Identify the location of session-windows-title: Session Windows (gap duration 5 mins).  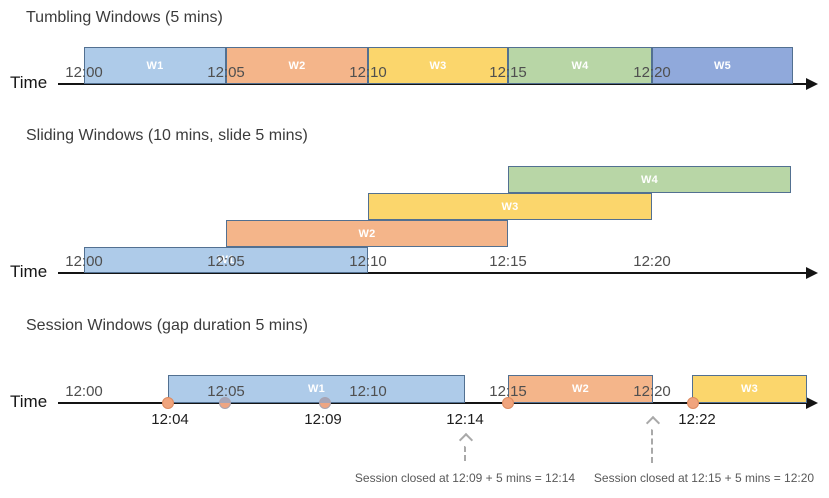
(167, 325).